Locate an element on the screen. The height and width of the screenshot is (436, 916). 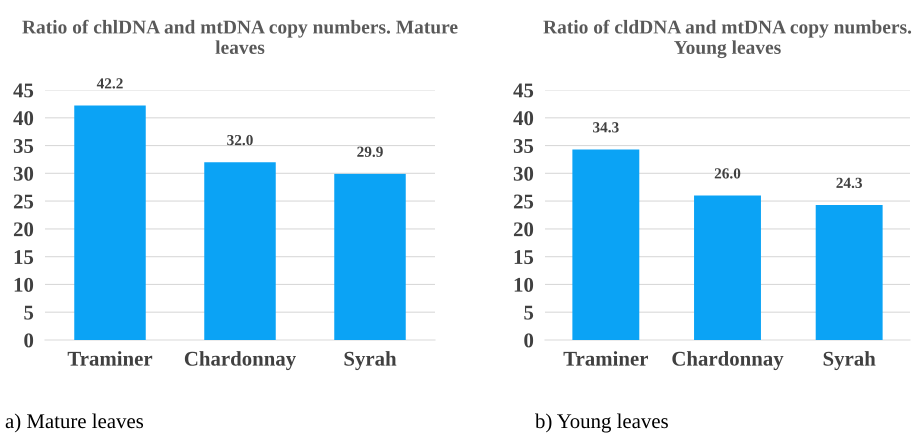
data-label: 29.9 is located at coordinates (370, 151).